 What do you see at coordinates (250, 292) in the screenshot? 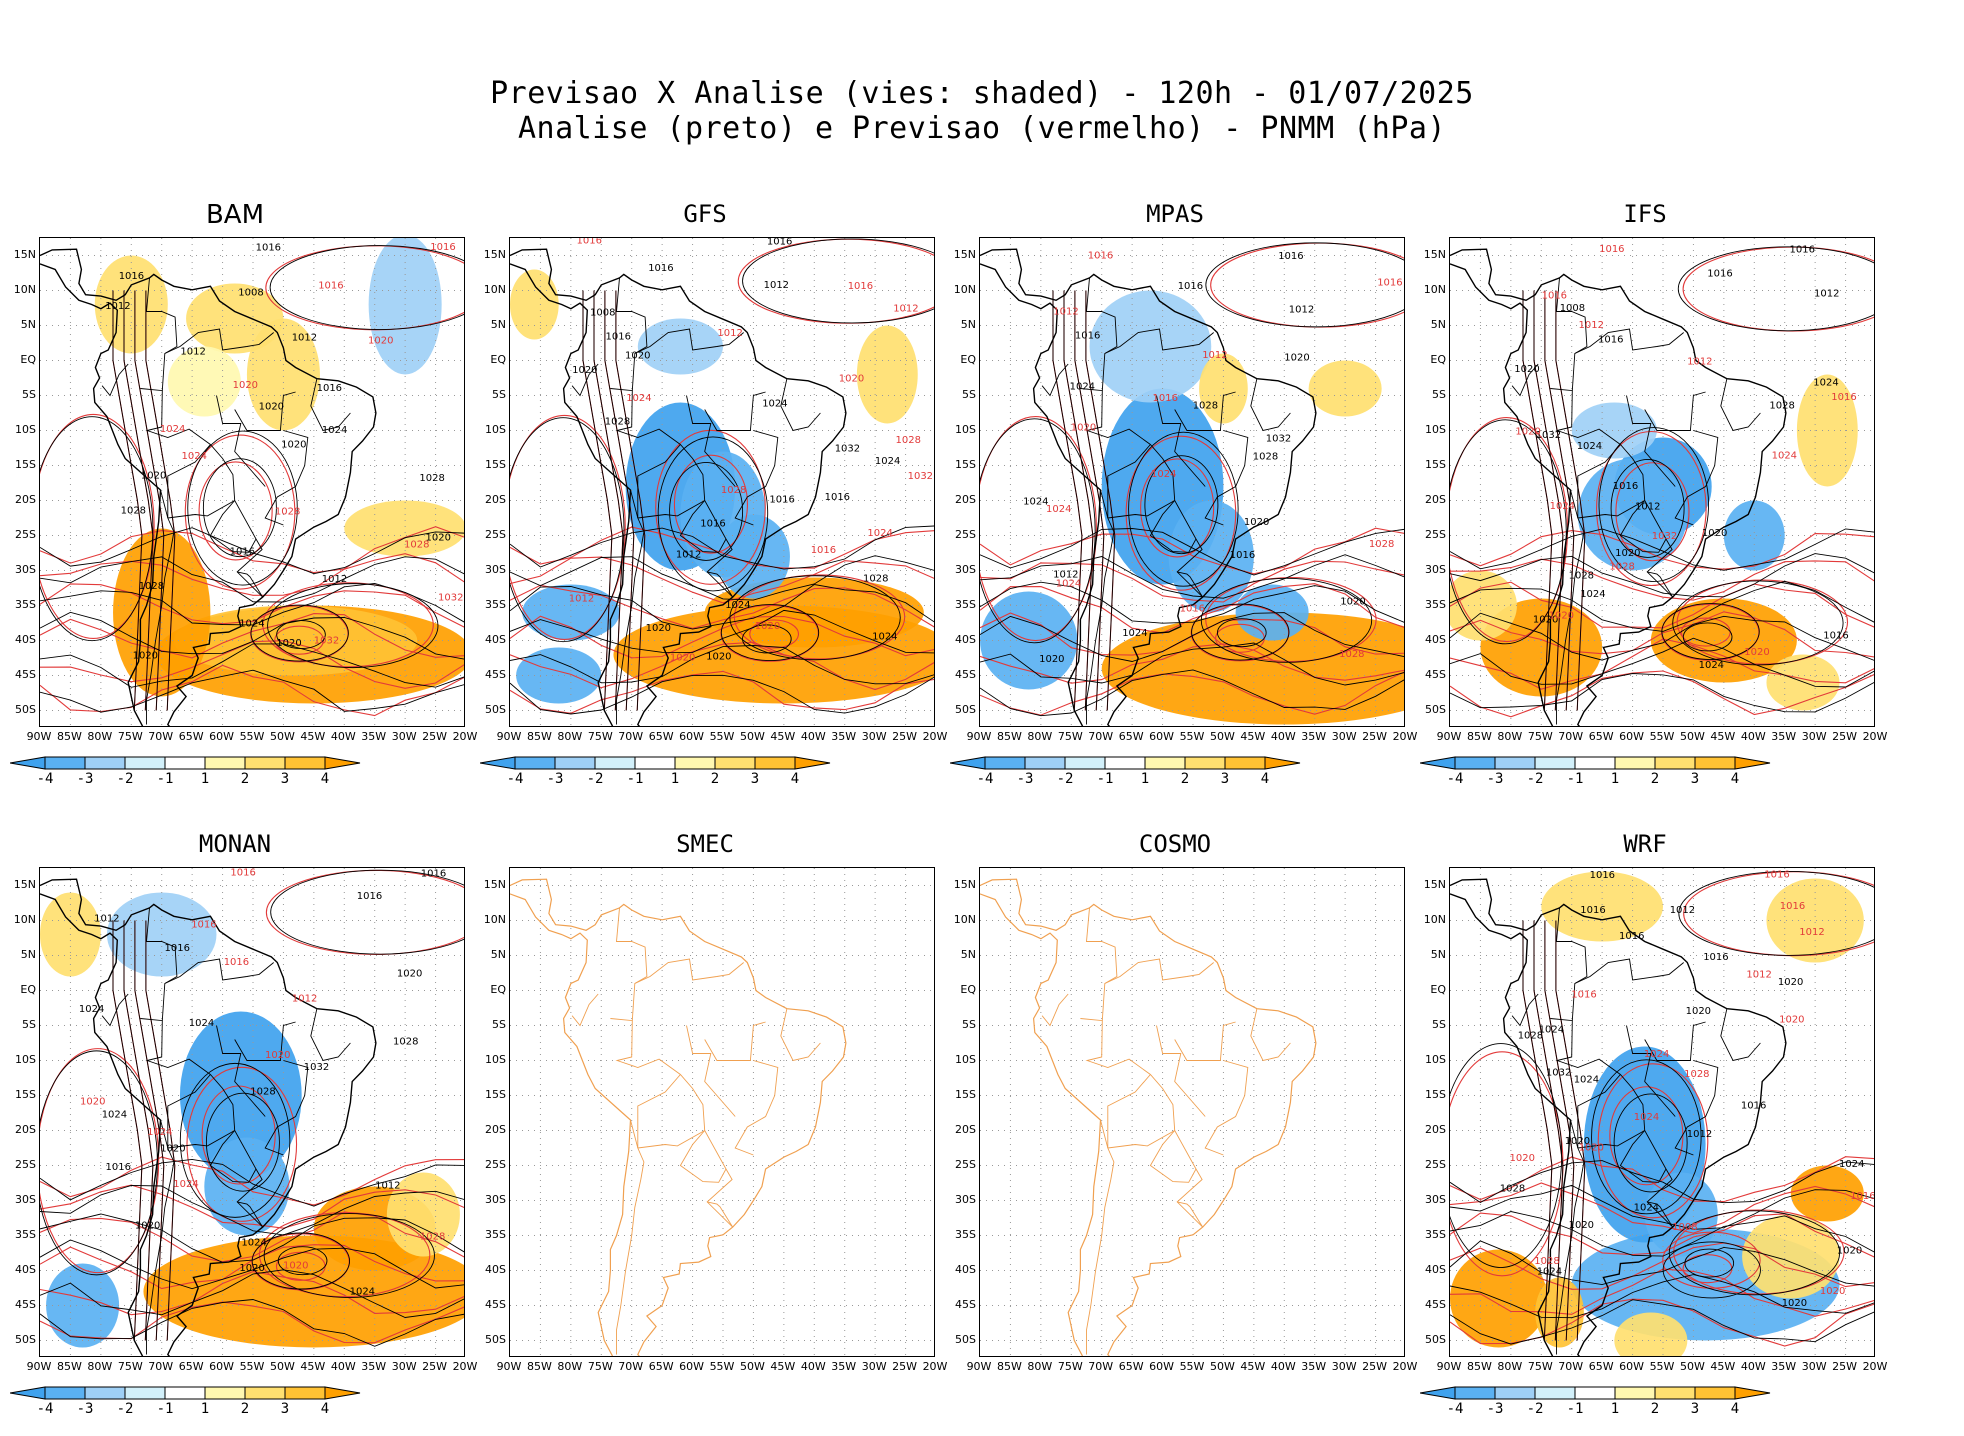
I see `contour-label: 1008` at bounding box center [250, 292].